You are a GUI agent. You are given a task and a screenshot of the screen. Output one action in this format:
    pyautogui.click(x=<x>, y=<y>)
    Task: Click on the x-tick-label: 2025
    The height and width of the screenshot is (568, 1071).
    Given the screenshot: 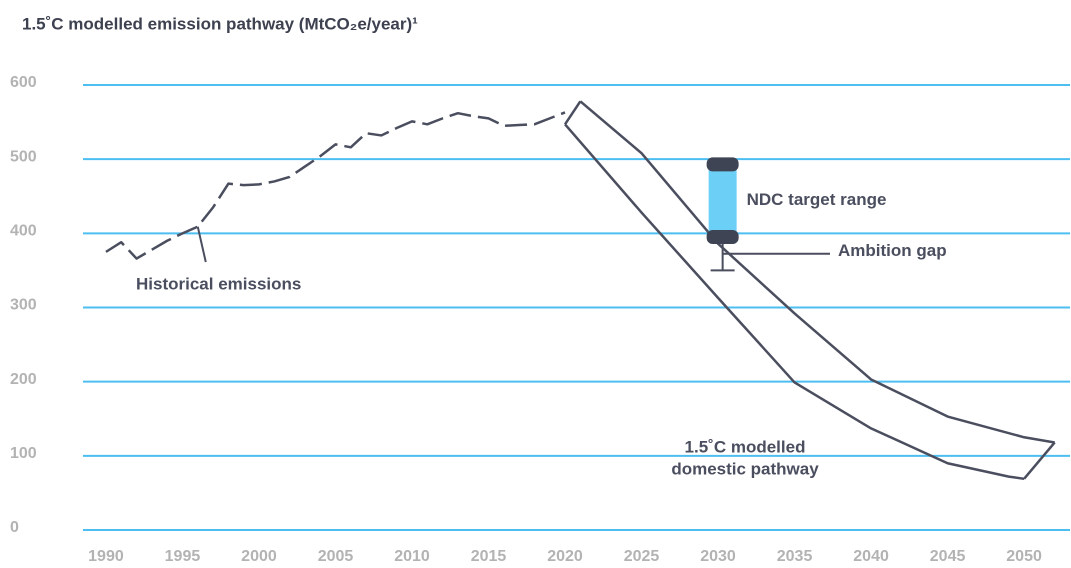 What is the action you would take?
    pyautogui.click(x=642, y=556)
    